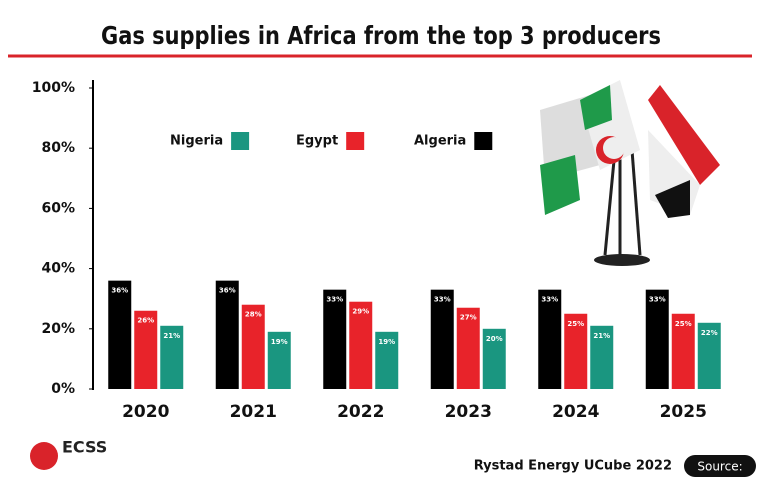 The image size is (762, 477). What do you see at coordinates (58, 269) in the screenshot?
I see `y-tick-label: 40%` at bounding box center [58, 269].